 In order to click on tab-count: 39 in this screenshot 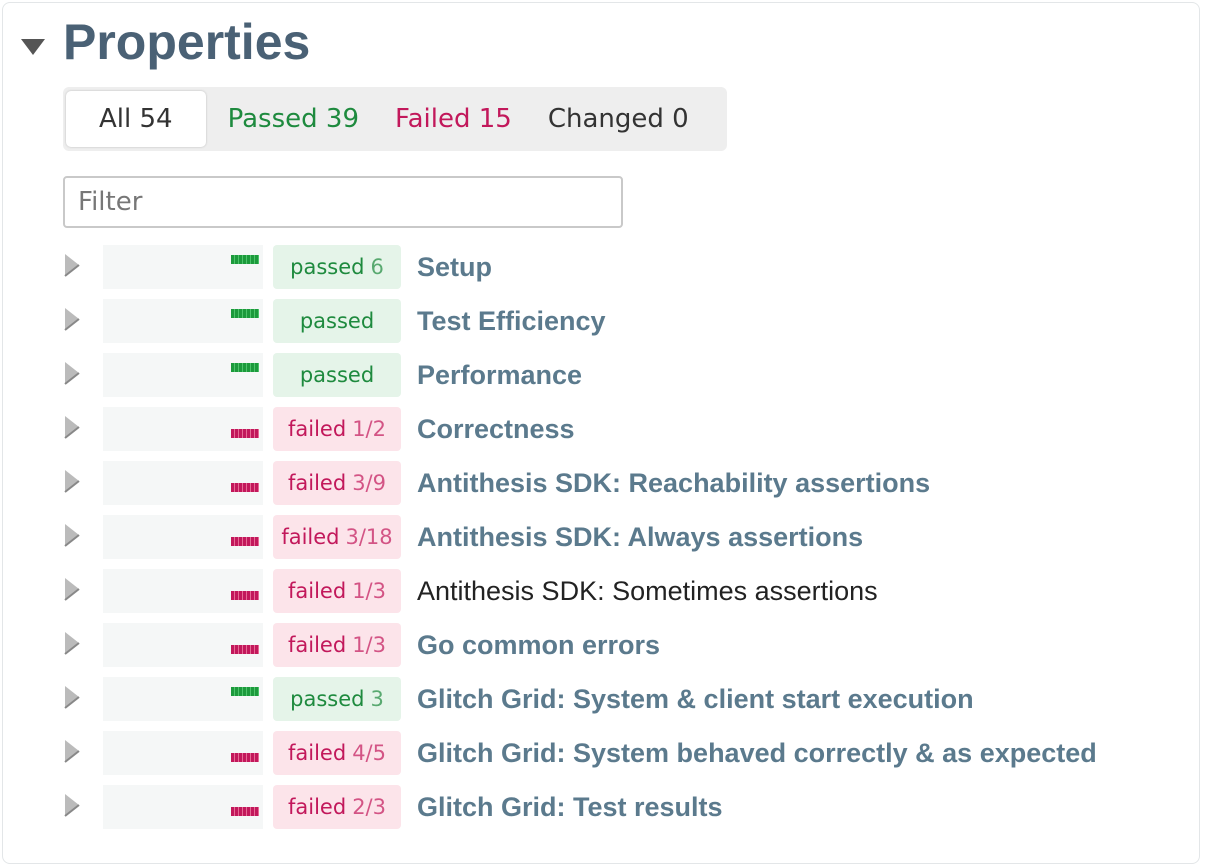, I will do `click(342, 119)`.